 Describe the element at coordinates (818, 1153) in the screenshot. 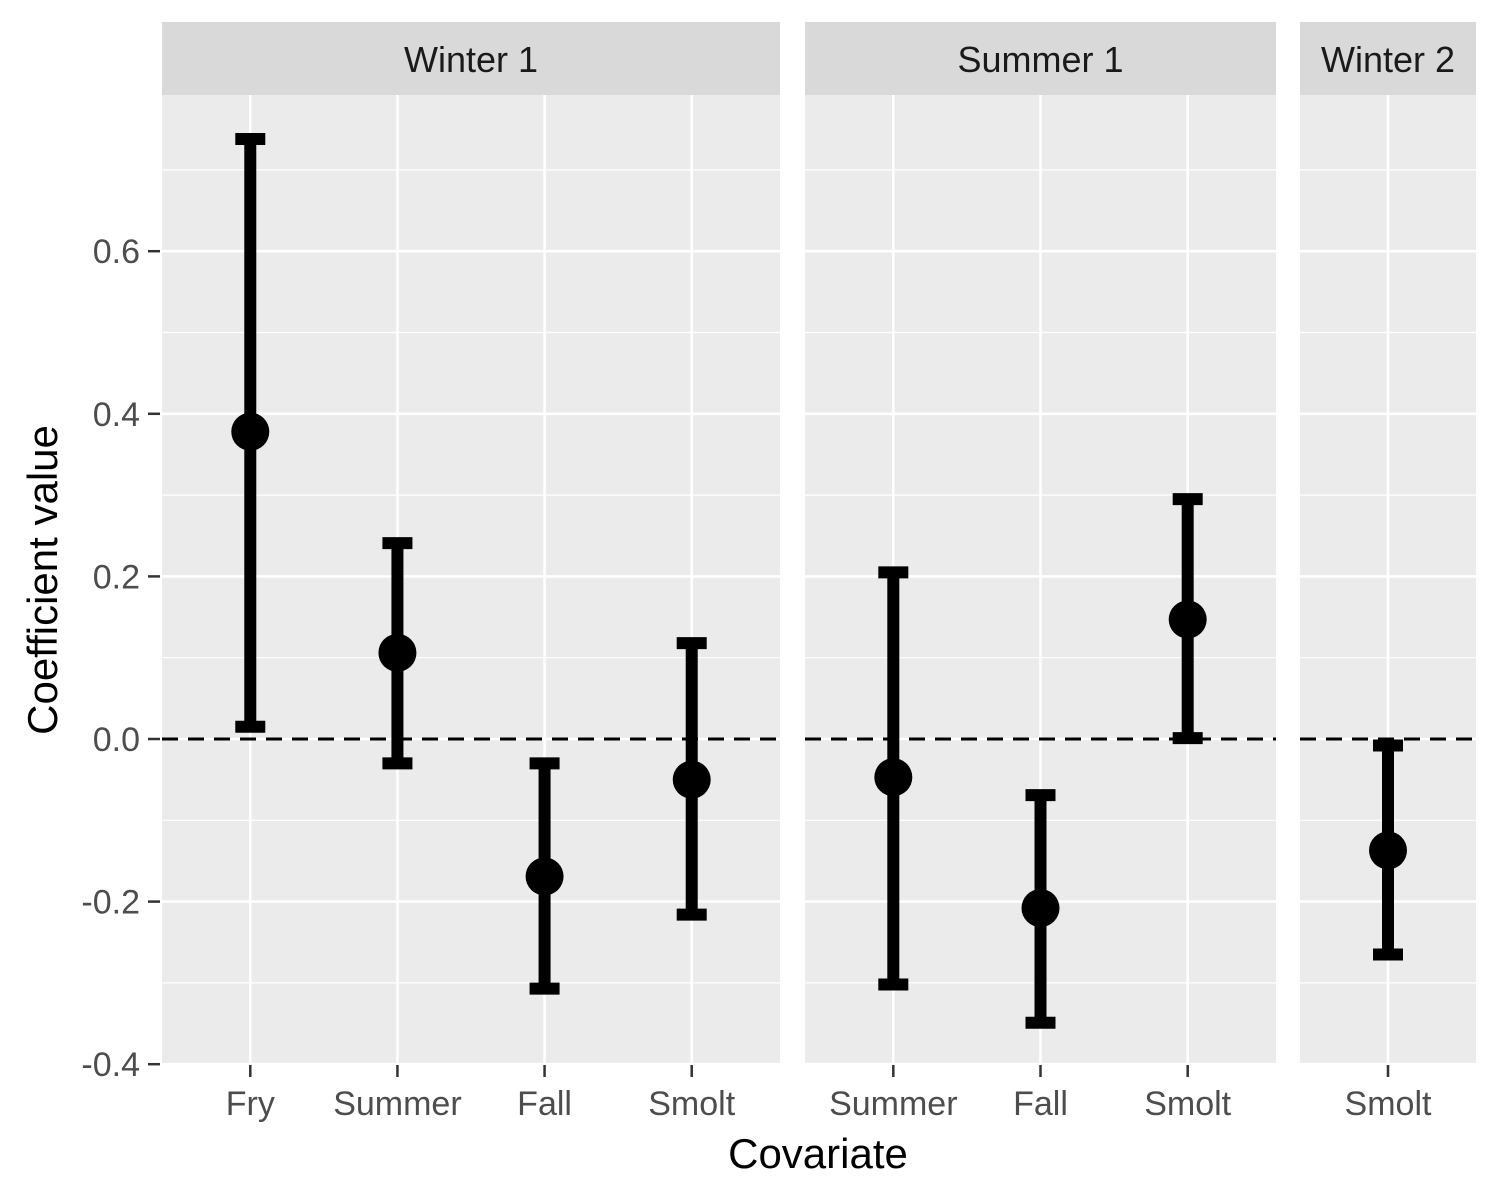

I see `x-axis-title: Covariate` at that location.